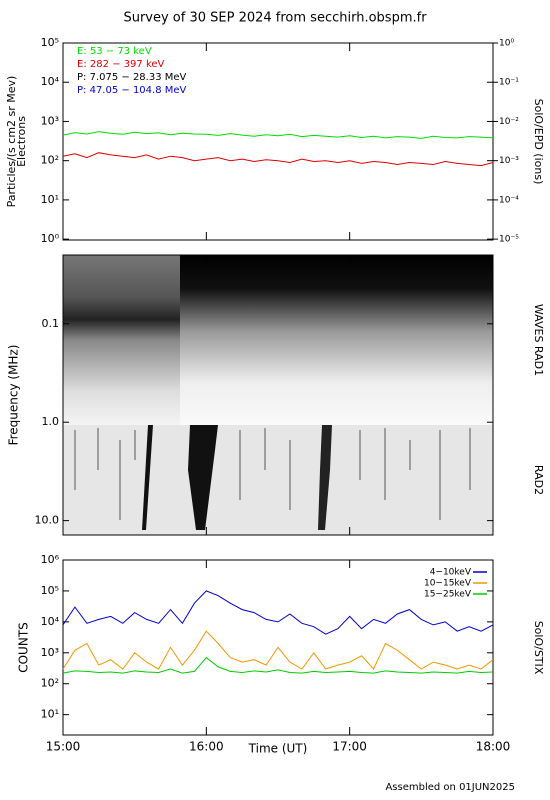 The width and height of the screenshot is (550, 800). I want to click on y2-tick-label: 10⁻⁵, so click(509, 240).